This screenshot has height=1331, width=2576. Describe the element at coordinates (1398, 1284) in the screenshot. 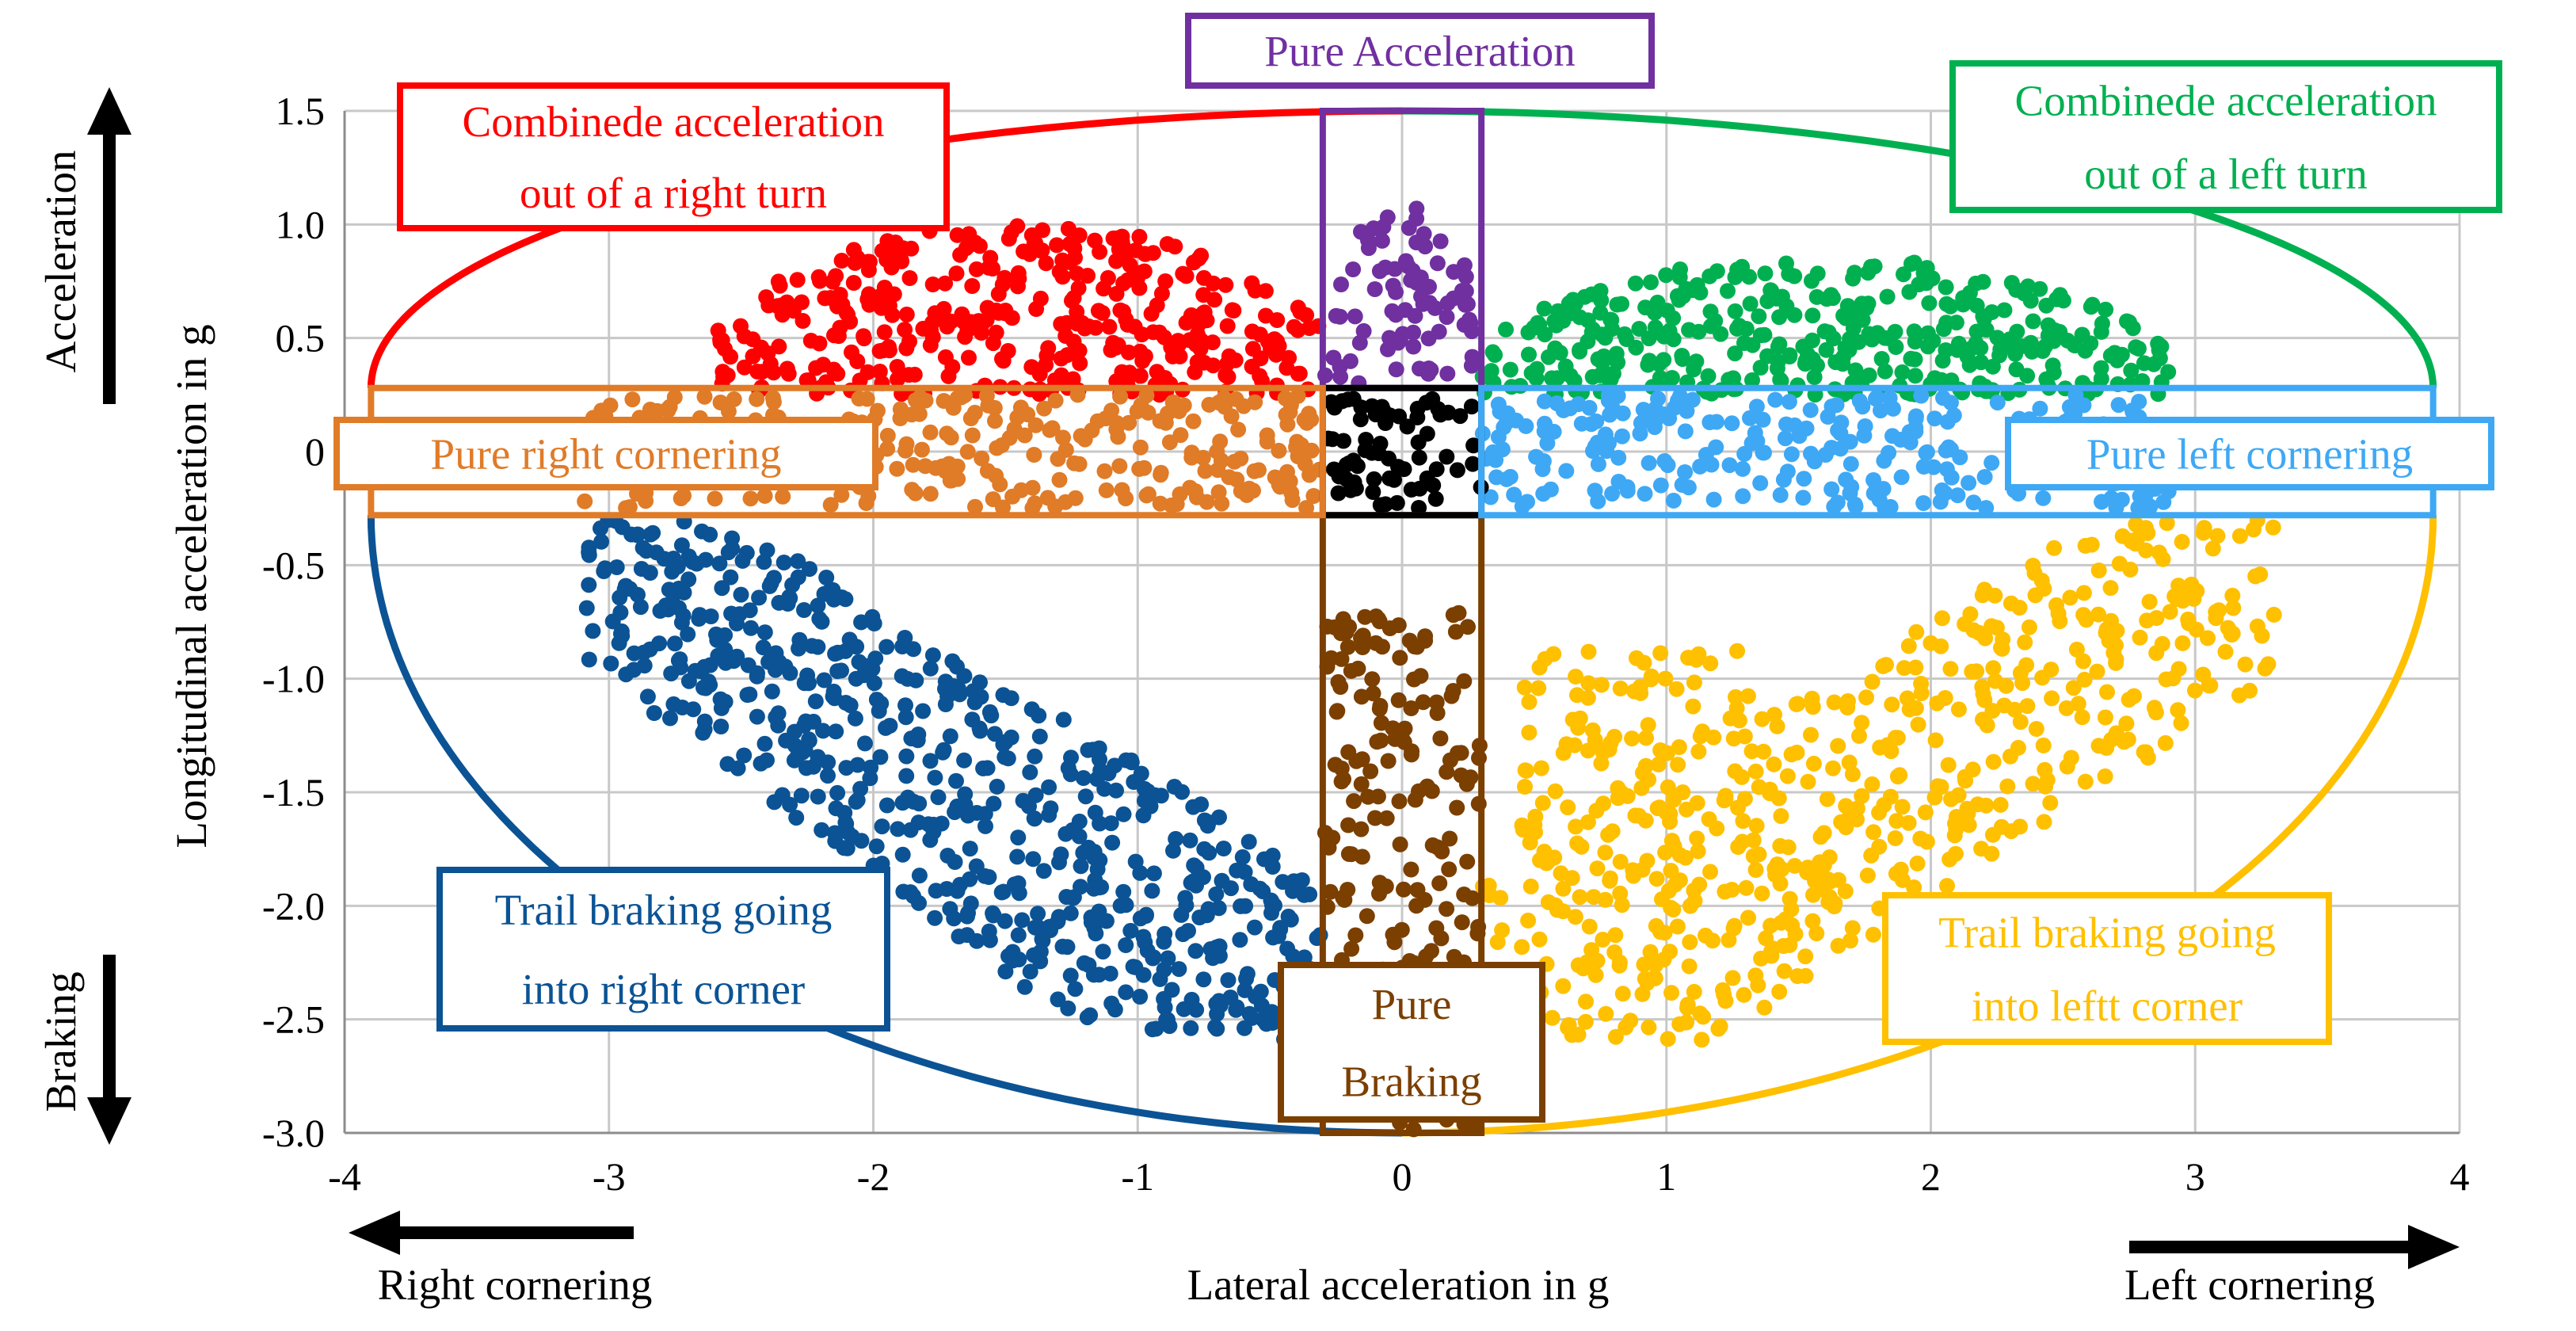

I see `x-axis-title: Lateral acceleration in g` at that location.